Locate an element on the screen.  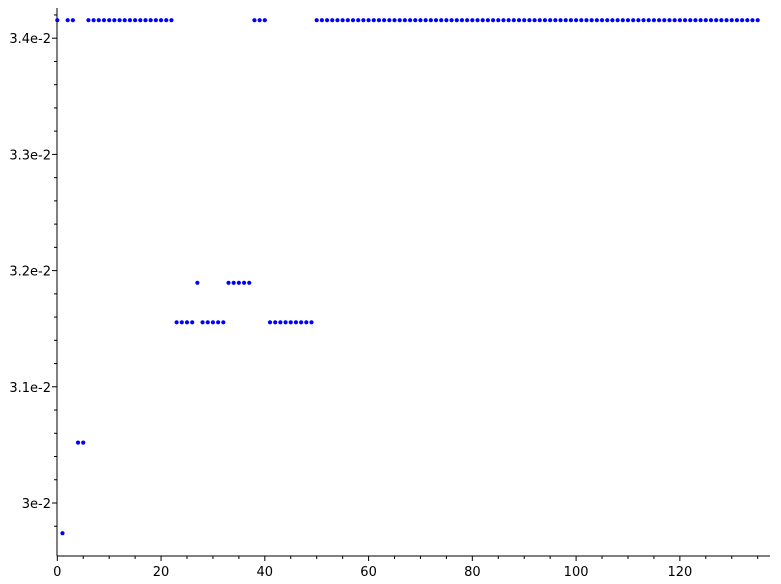
y-axis: 3e-2 3.1e-2 3.2e-2 3.3e-2 3.4e-2 is located at coordinates (33, 282).